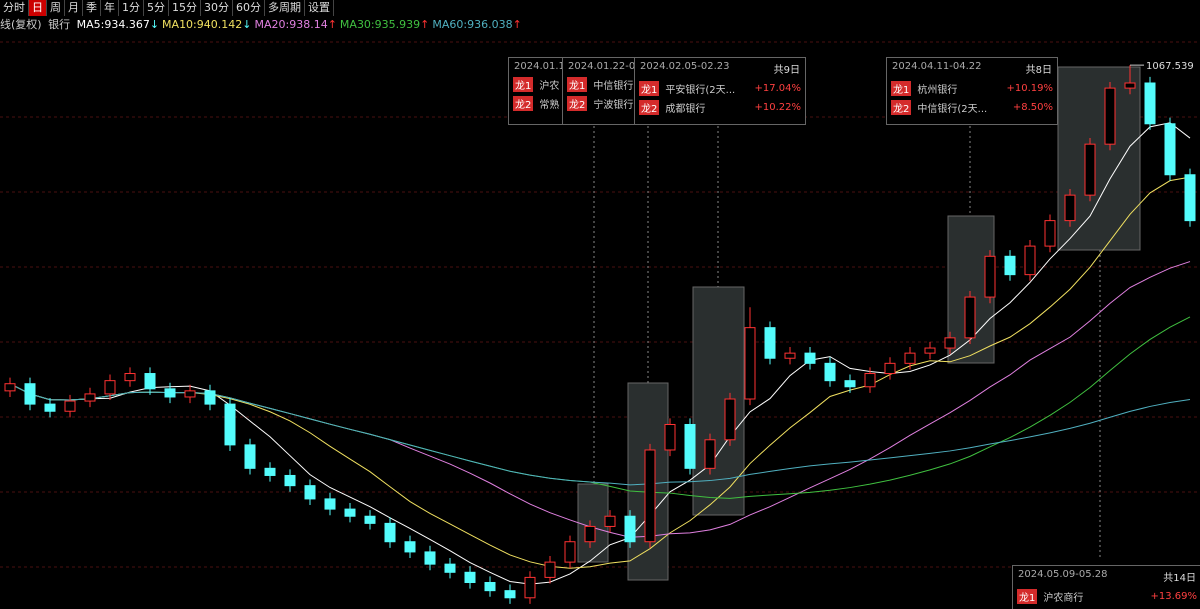 The height and width of the screenshot is (609, 1200). I want to click on ma-name: MA10:, so click(179, 24).